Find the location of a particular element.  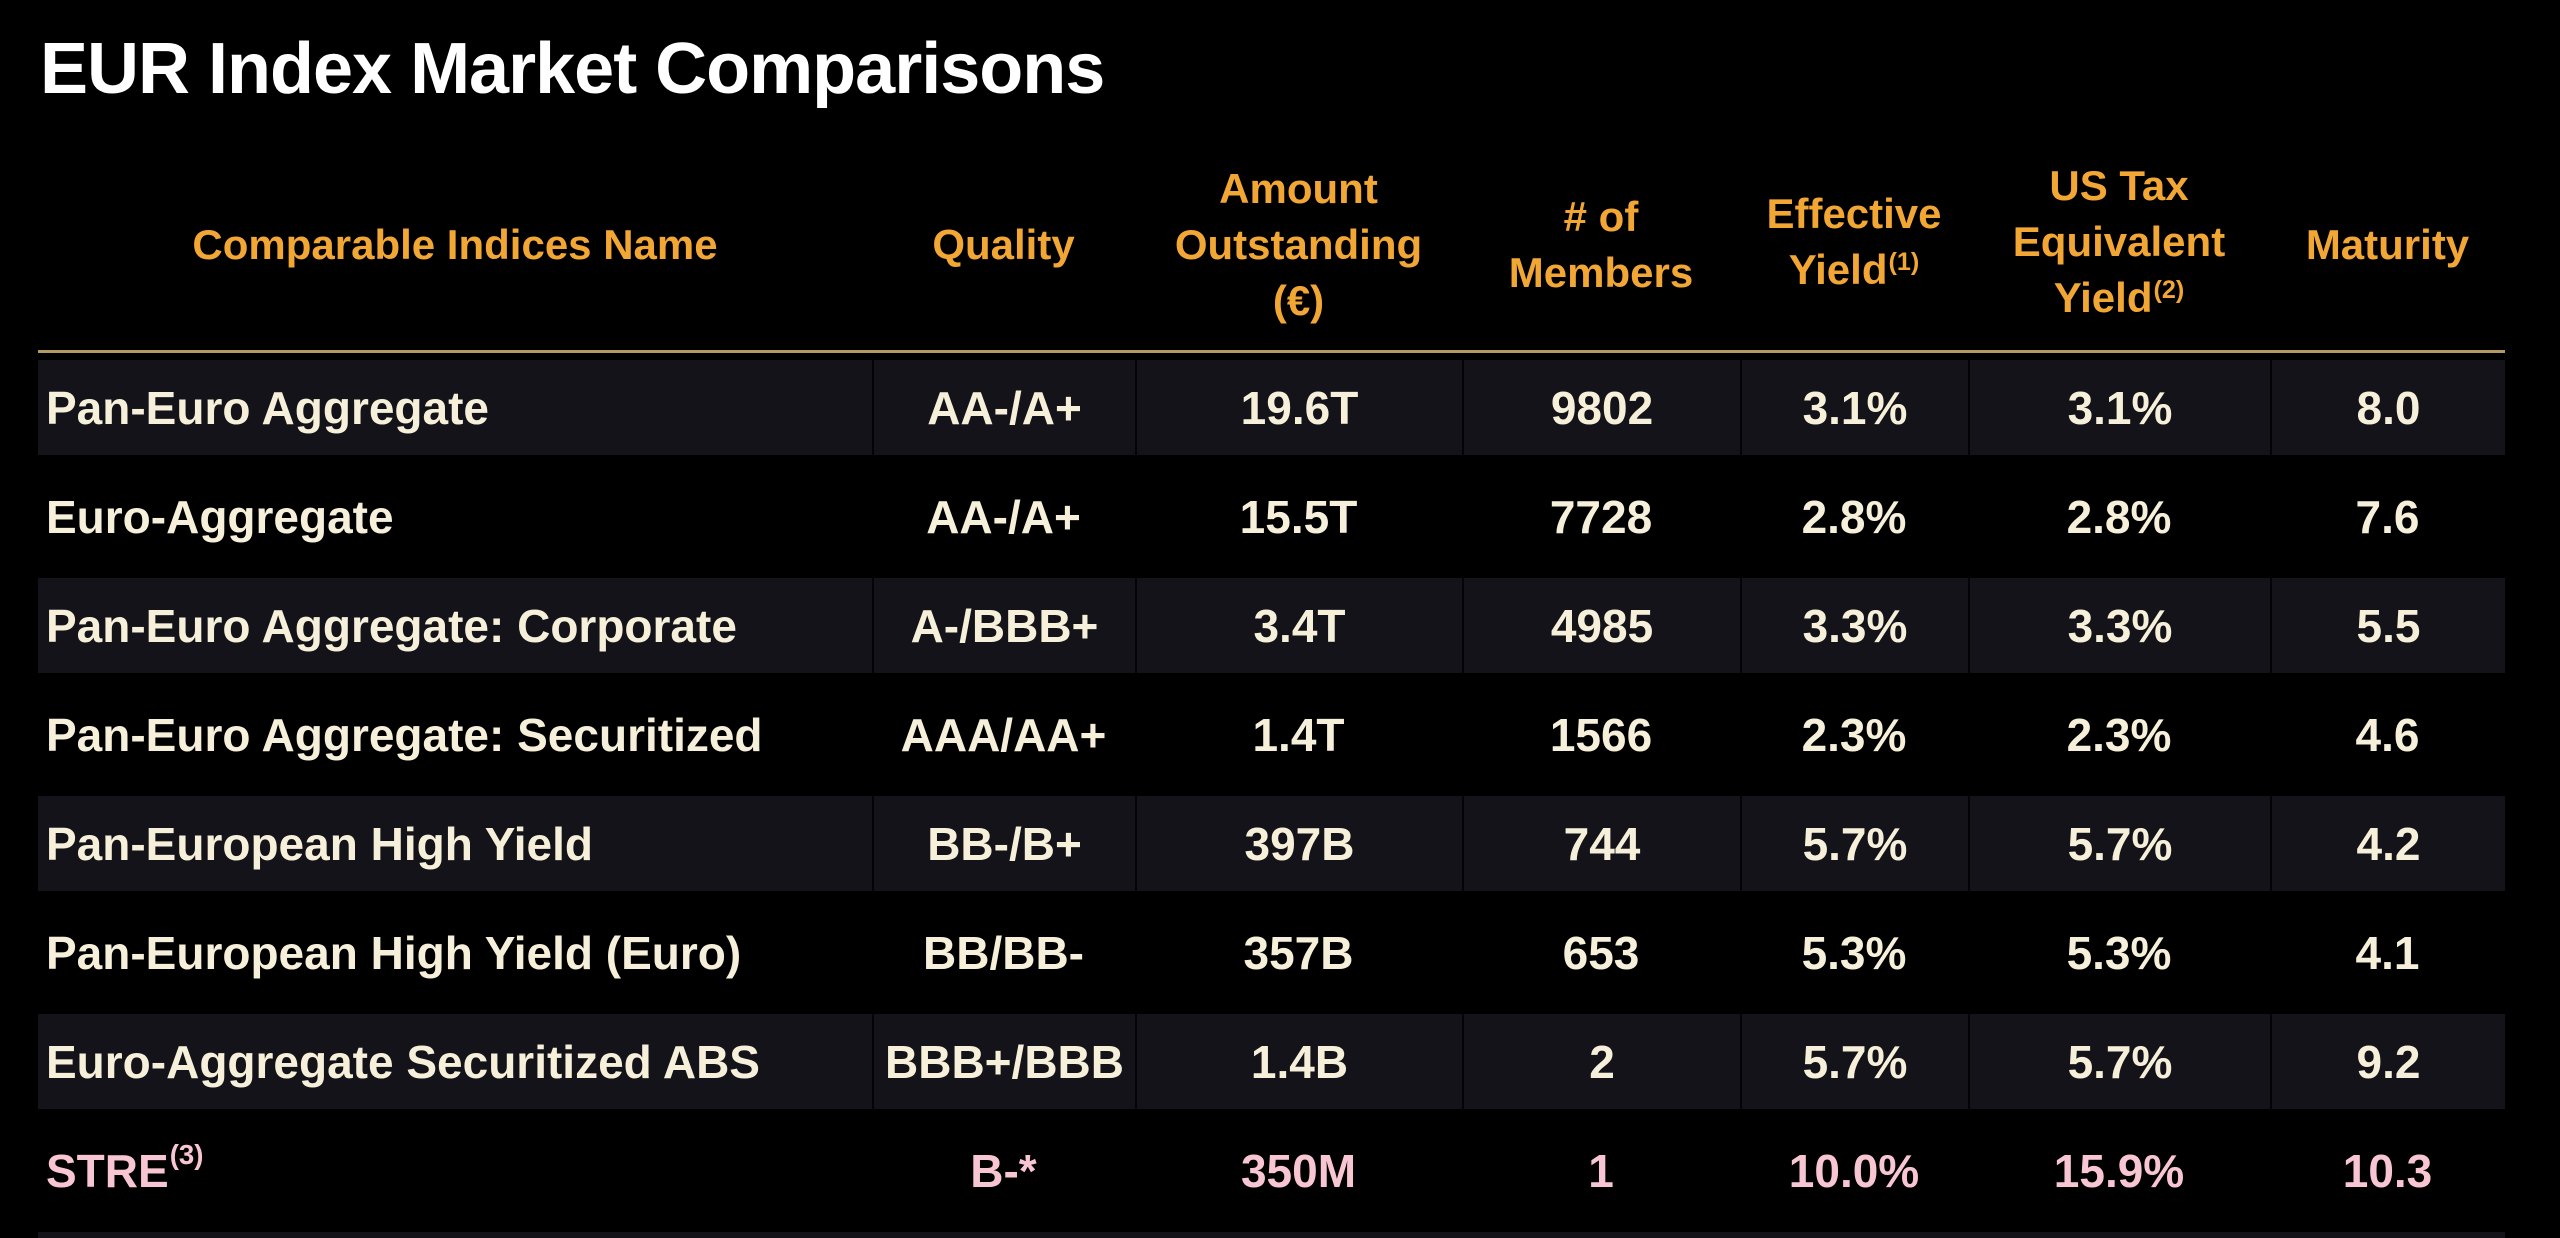

column-header-ustax: US Tax Equivalent Yield(2) is located at coordinates (2119, 245).